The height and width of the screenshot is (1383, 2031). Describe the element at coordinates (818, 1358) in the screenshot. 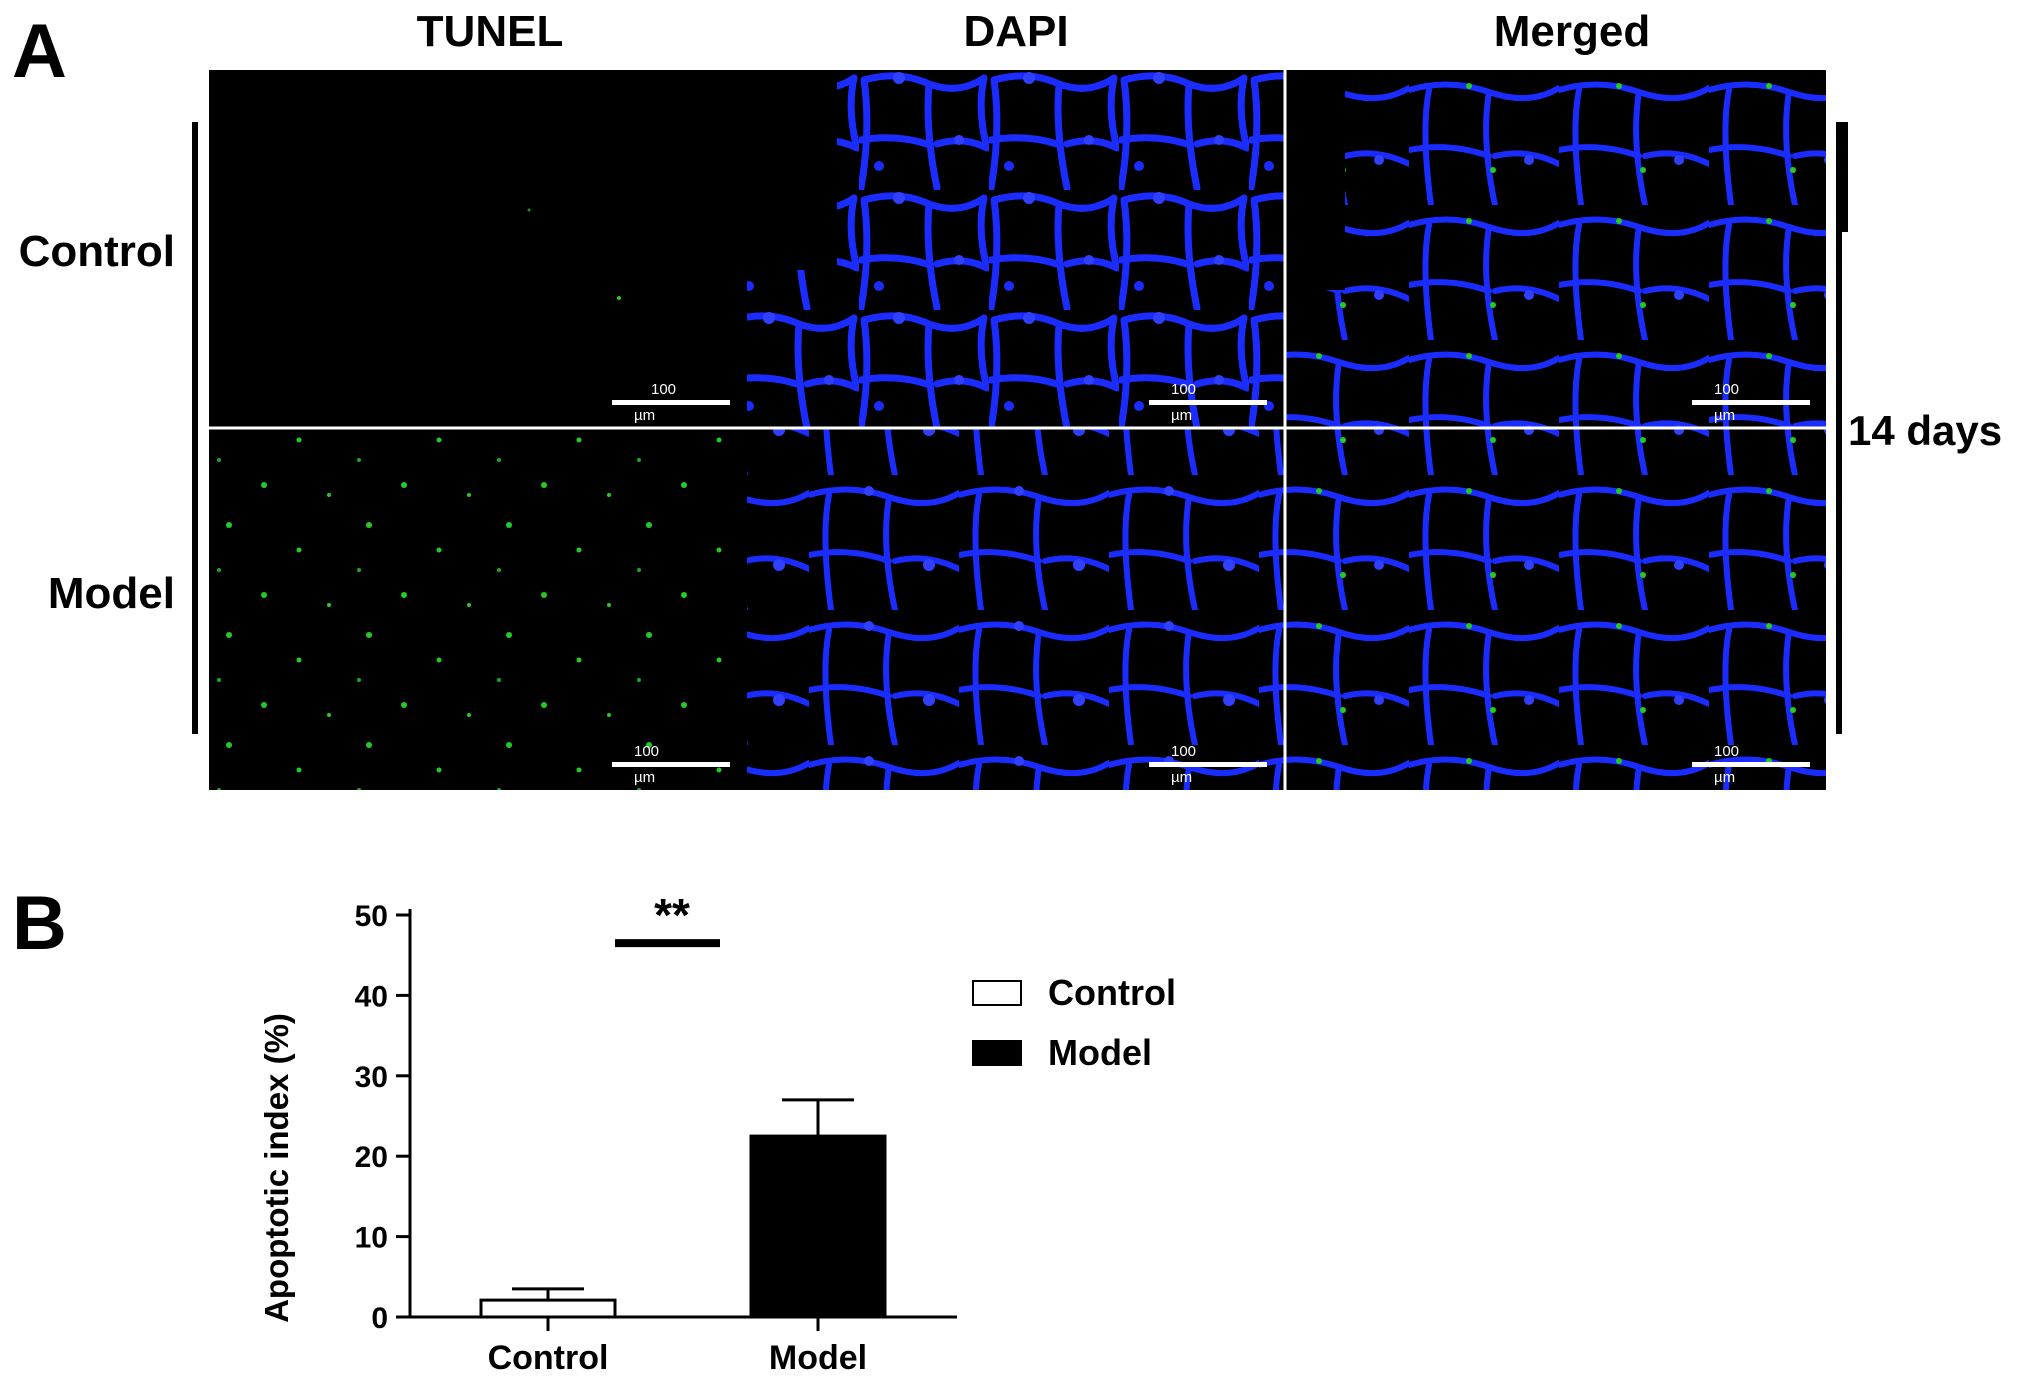

I see `x-tick-label-model: Model` at that location.